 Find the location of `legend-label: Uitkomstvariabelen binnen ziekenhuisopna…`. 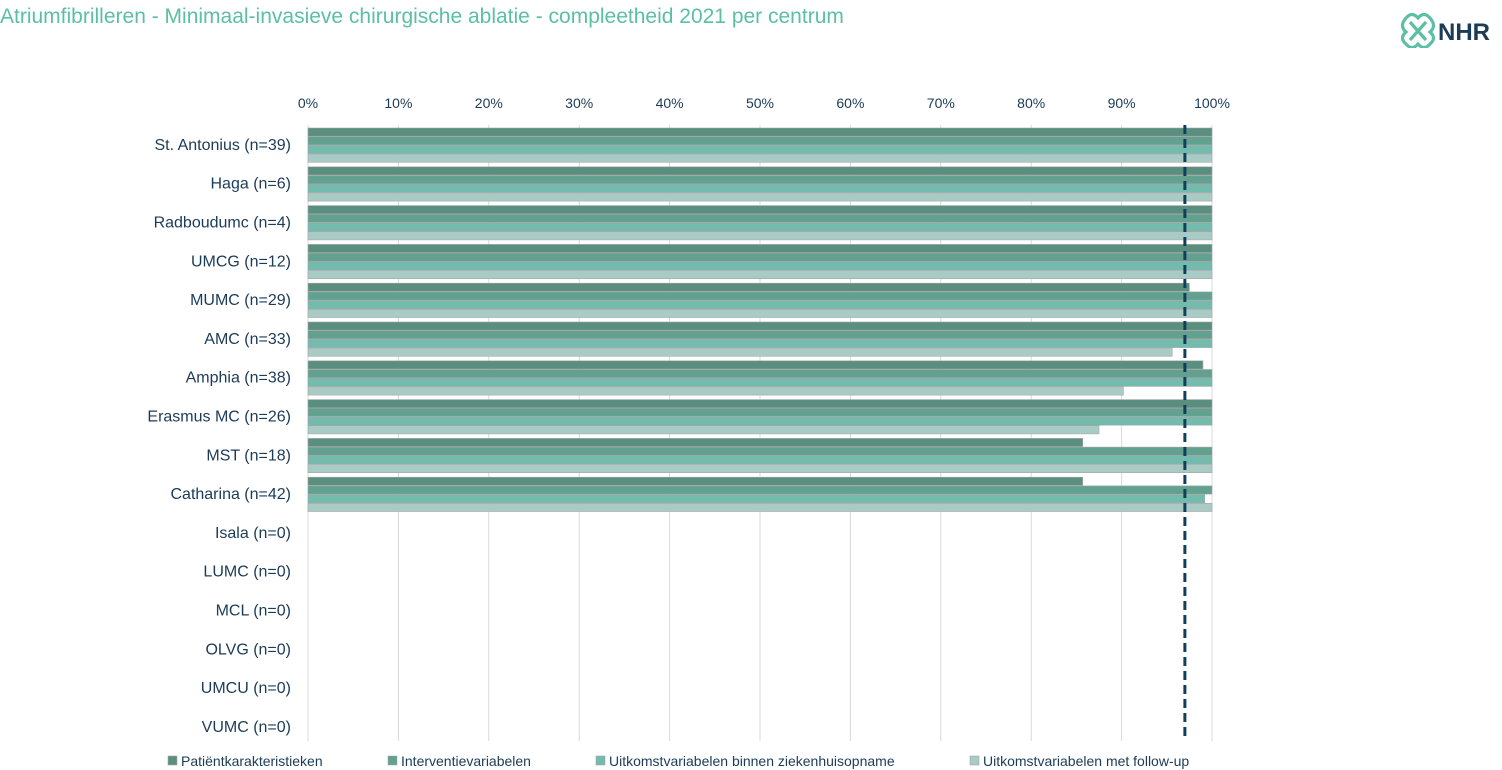

legend-label: Uitkomstvariabelen binnen ziekenhuisopna… is located at coordinates (752, 761).